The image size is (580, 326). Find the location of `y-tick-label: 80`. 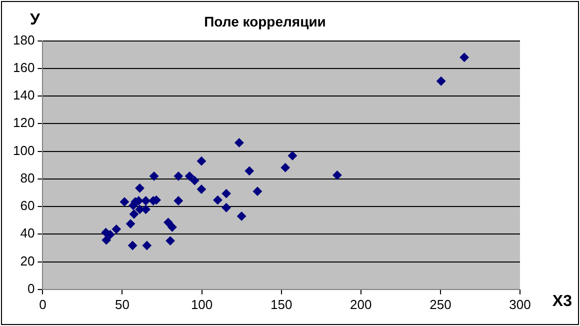

y-tick-label: 80 is located at coordinates (27, 178).